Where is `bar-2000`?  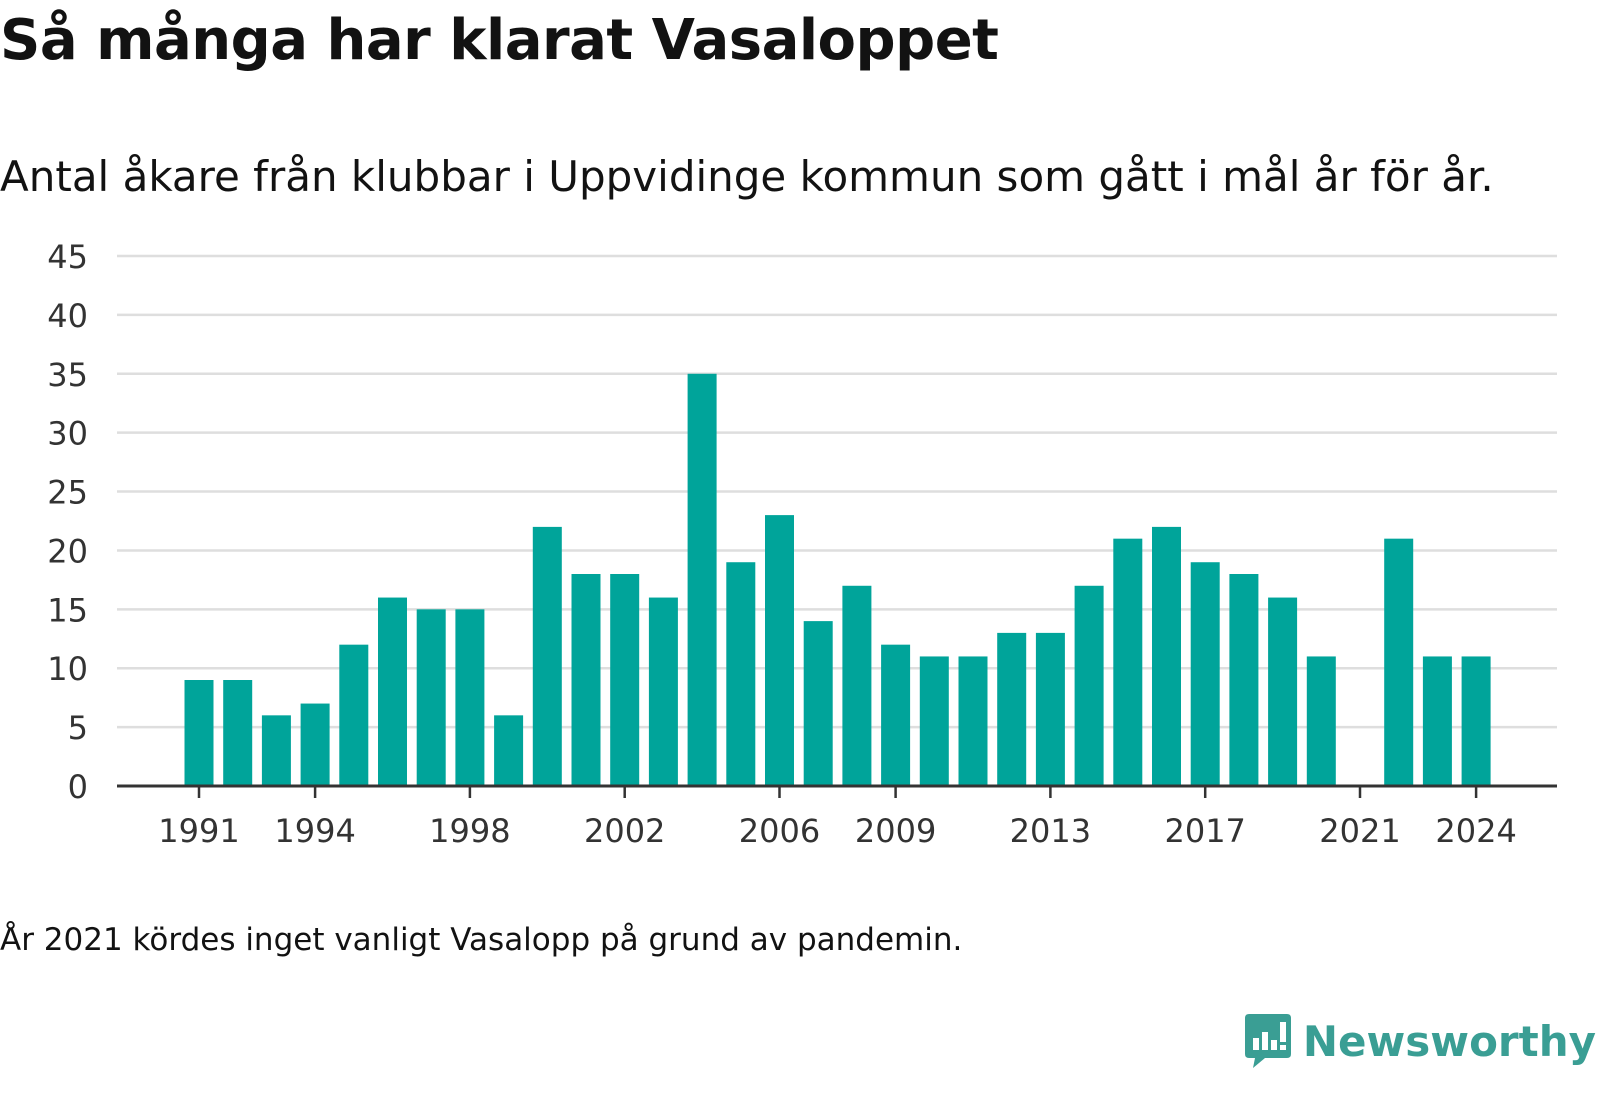 bar-2000 is located at coordinates (547, 656).